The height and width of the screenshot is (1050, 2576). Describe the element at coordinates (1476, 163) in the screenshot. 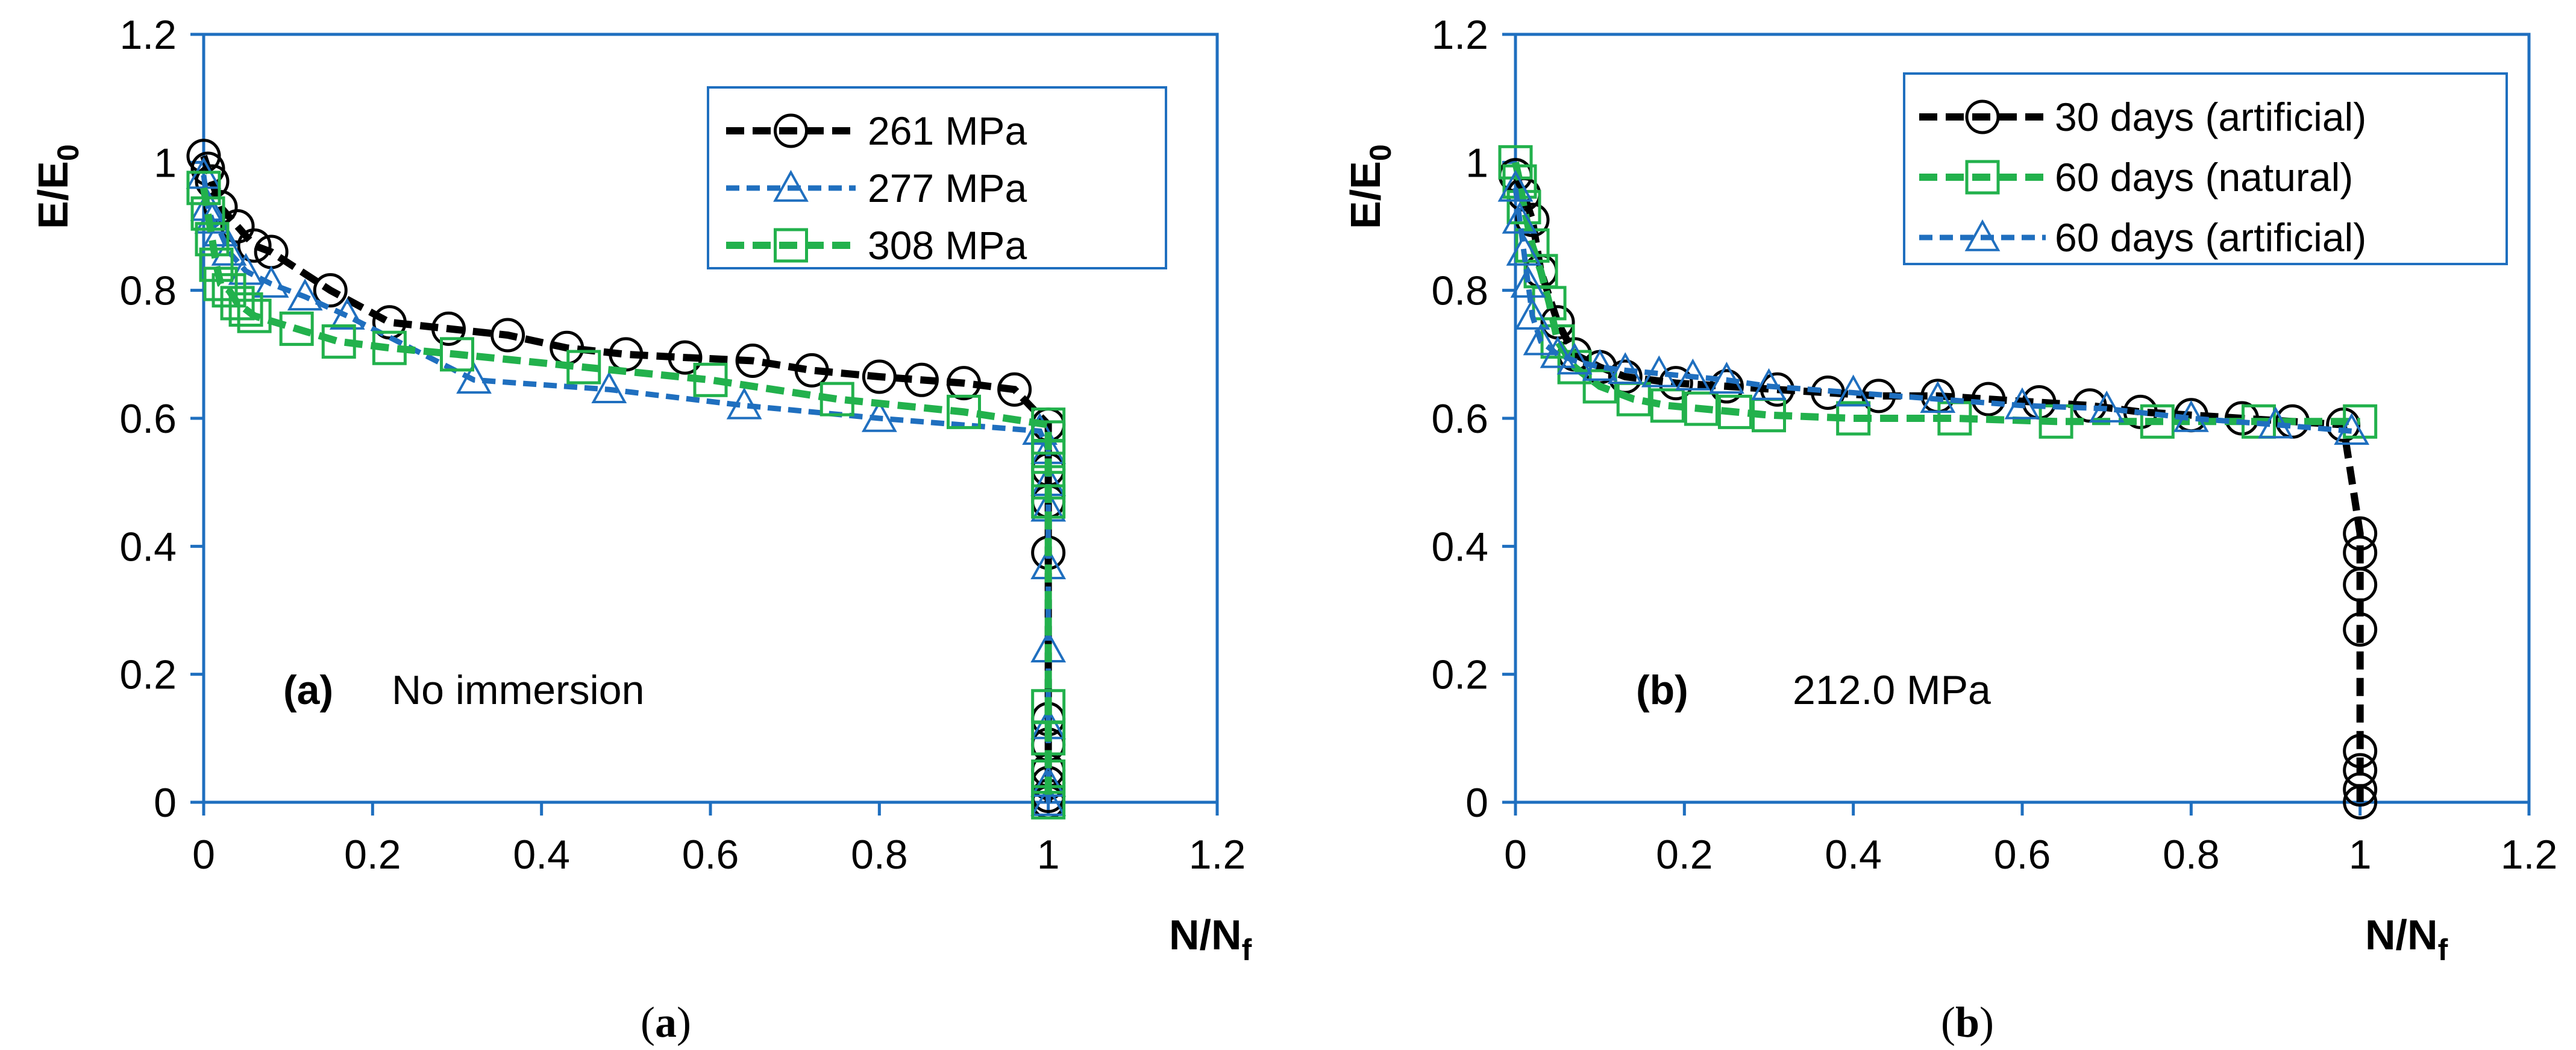

I see `y-tick-label: 1` at that location.